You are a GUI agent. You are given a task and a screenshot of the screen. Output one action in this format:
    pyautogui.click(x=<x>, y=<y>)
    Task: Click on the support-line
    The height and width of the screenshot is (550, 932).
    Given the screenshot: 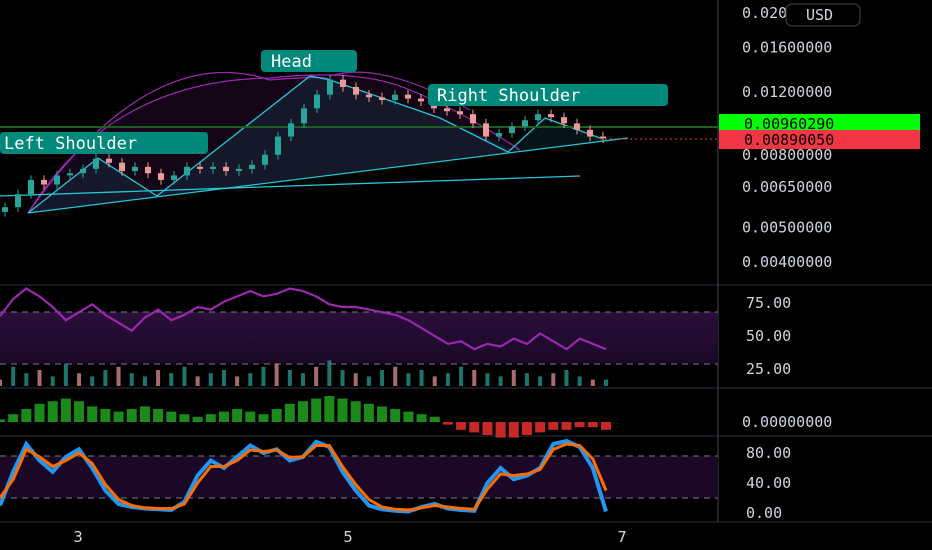 What is the action you would take?
    pyautogui.click(x=290, y=186)
    